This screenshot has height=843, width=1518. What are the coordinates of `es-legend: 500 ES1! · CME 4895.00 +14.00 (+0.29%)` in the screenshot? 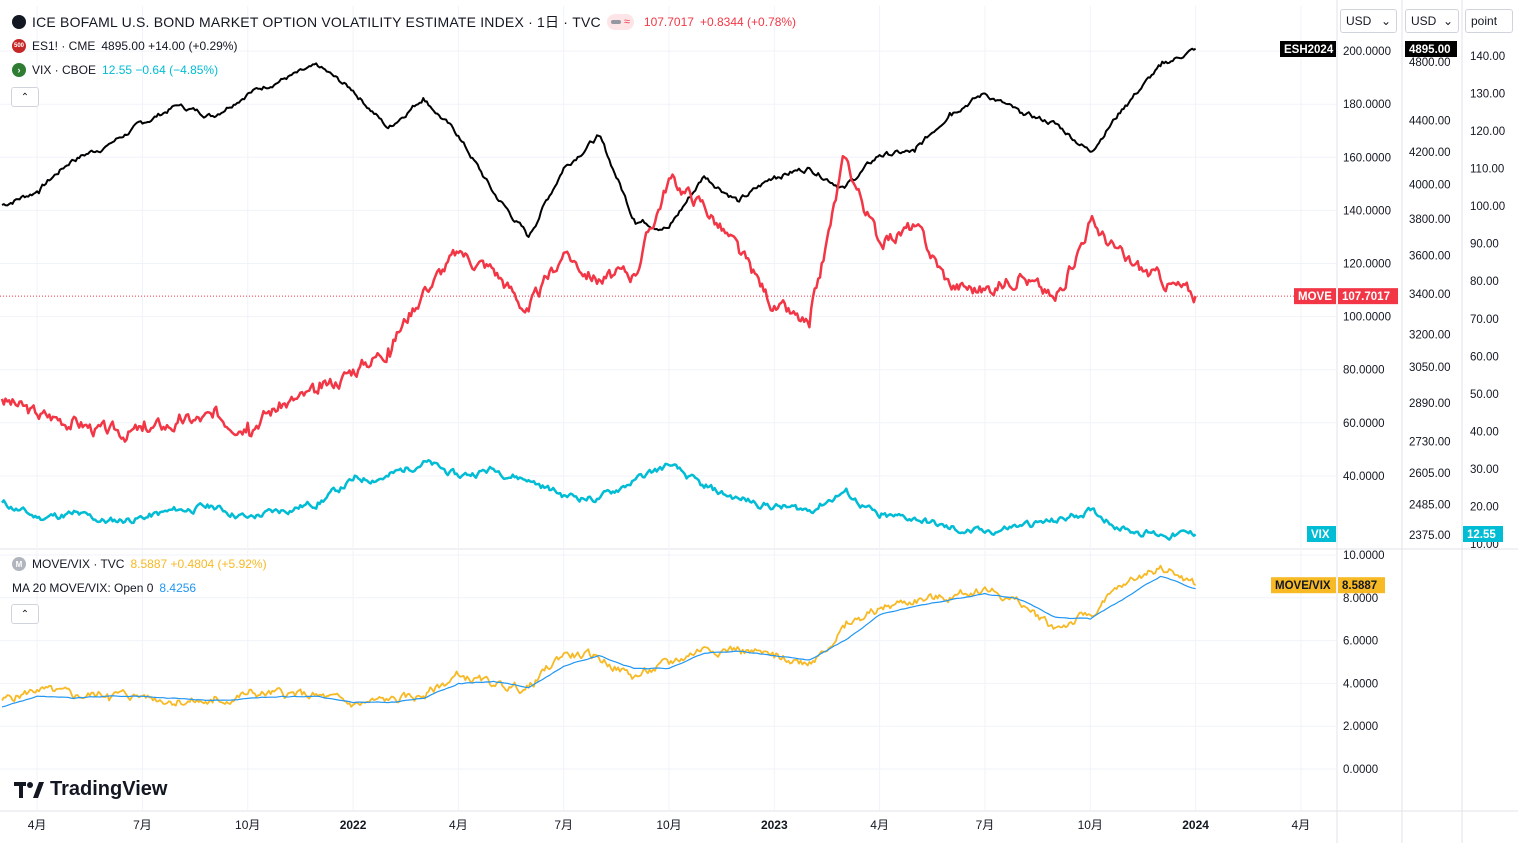 It's located at (124, 46).